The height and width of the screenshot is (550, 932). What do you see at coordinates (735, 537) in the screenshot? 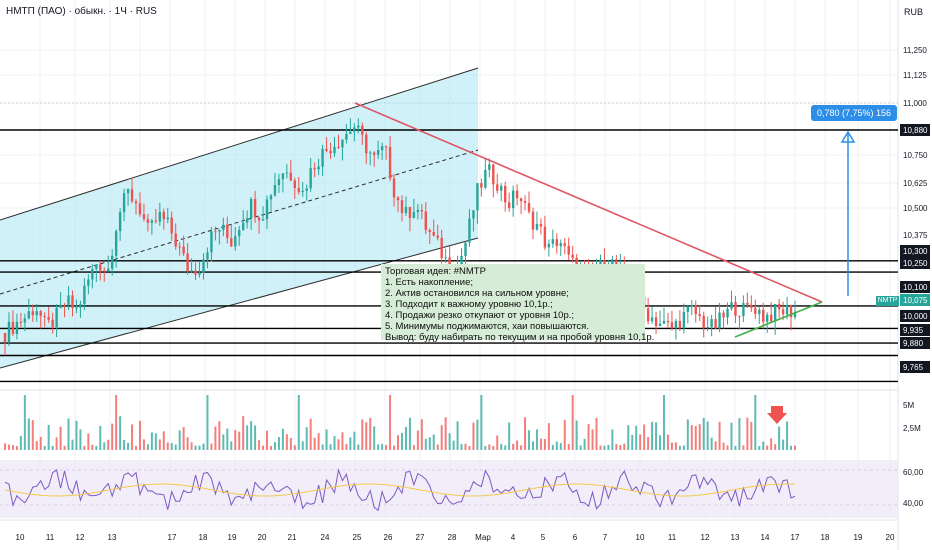
I see `time-tick: 13` at bounding box center [735, 537].